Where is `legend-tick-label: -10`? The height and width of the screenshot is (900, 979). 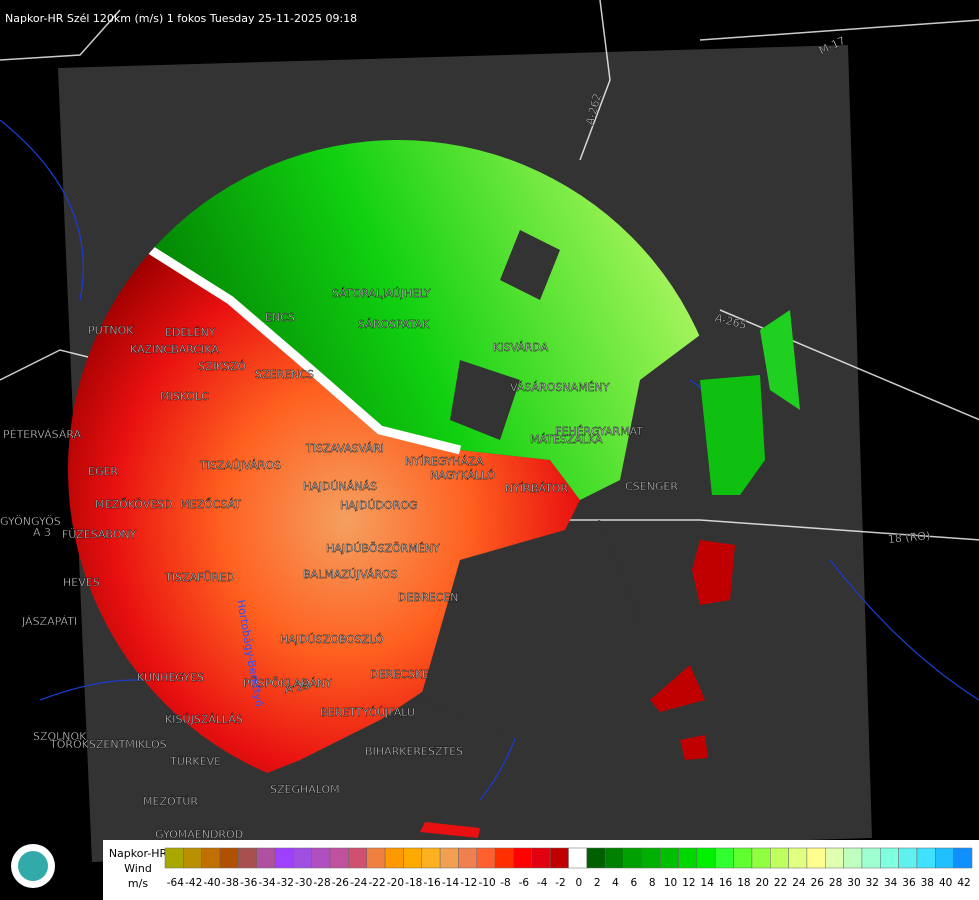 legend-tick-label: -10 is located at coordinates (487, 883).